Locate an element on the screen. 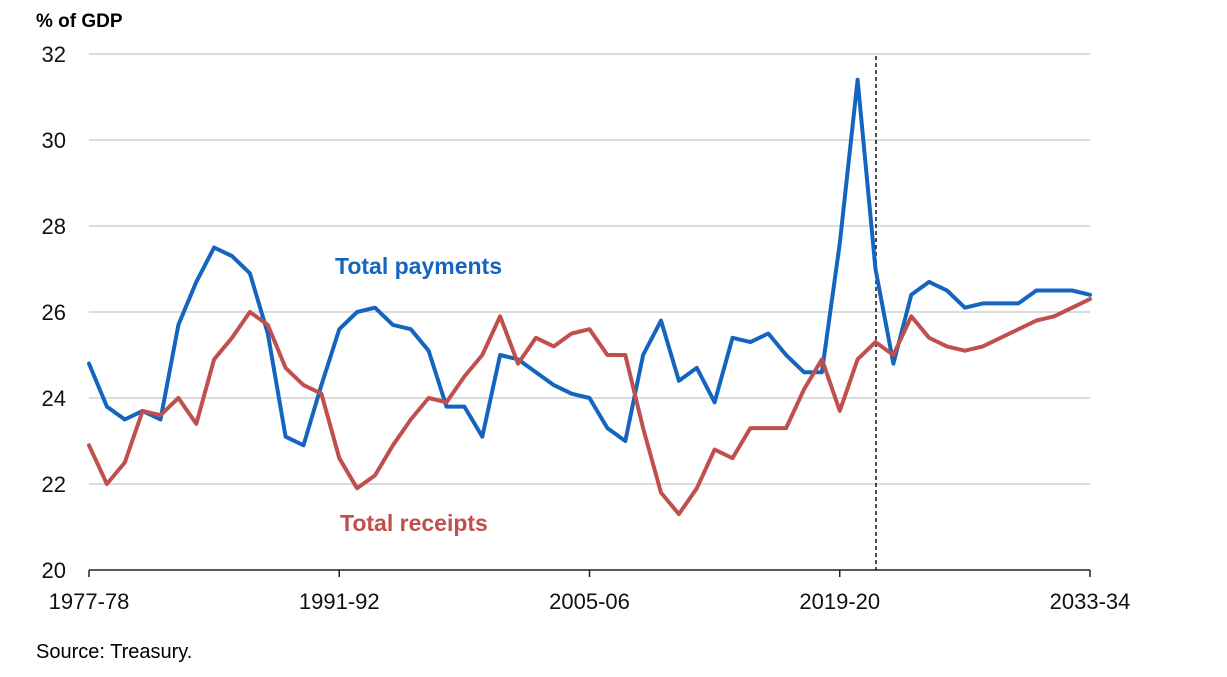 The image size is (1227, 677). y-tick-label: 28 is located at coordinates (54, 226).